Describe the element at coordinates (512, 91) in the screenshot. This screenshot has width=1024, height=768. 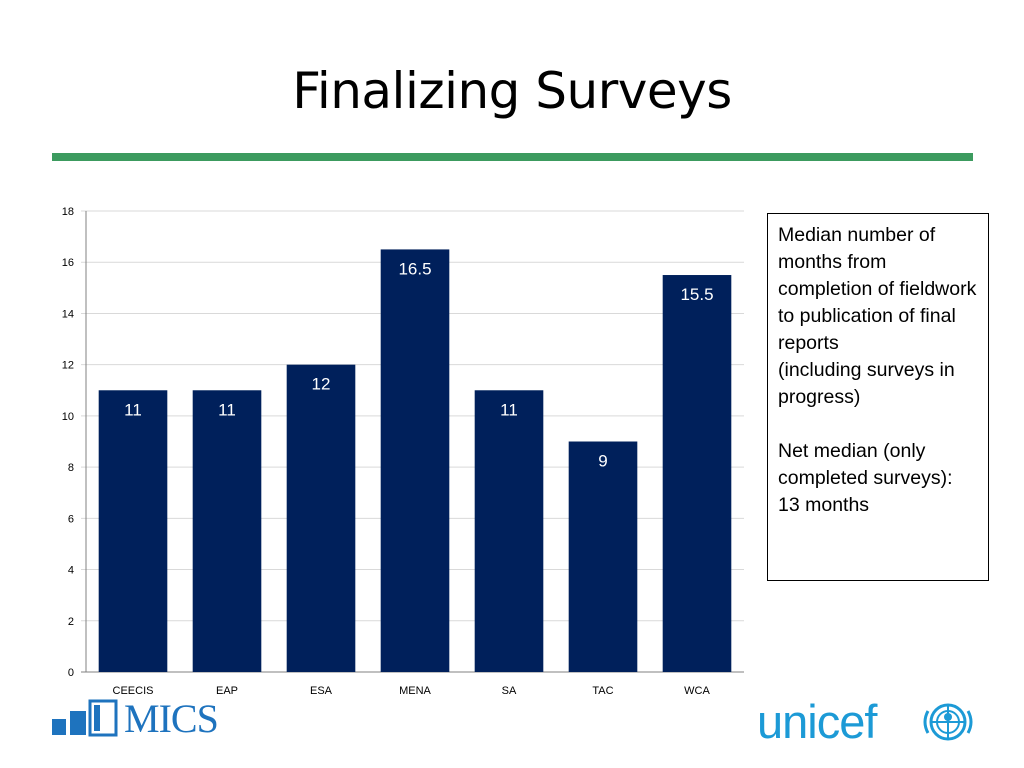
I see `slide-title: Finalizing Surveys` at that location.